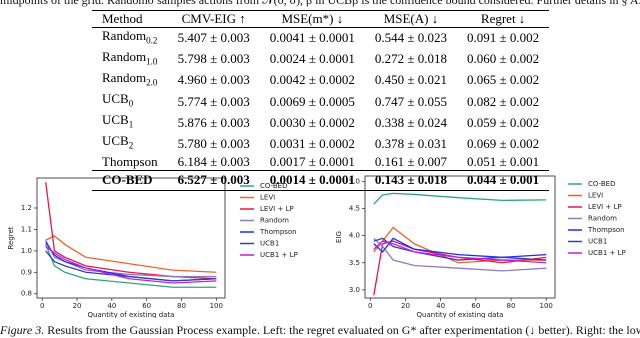 This screenshot has height=338, width=640. I want to click on value-cell: 6.184 ± 0.003, so click(213, 162).